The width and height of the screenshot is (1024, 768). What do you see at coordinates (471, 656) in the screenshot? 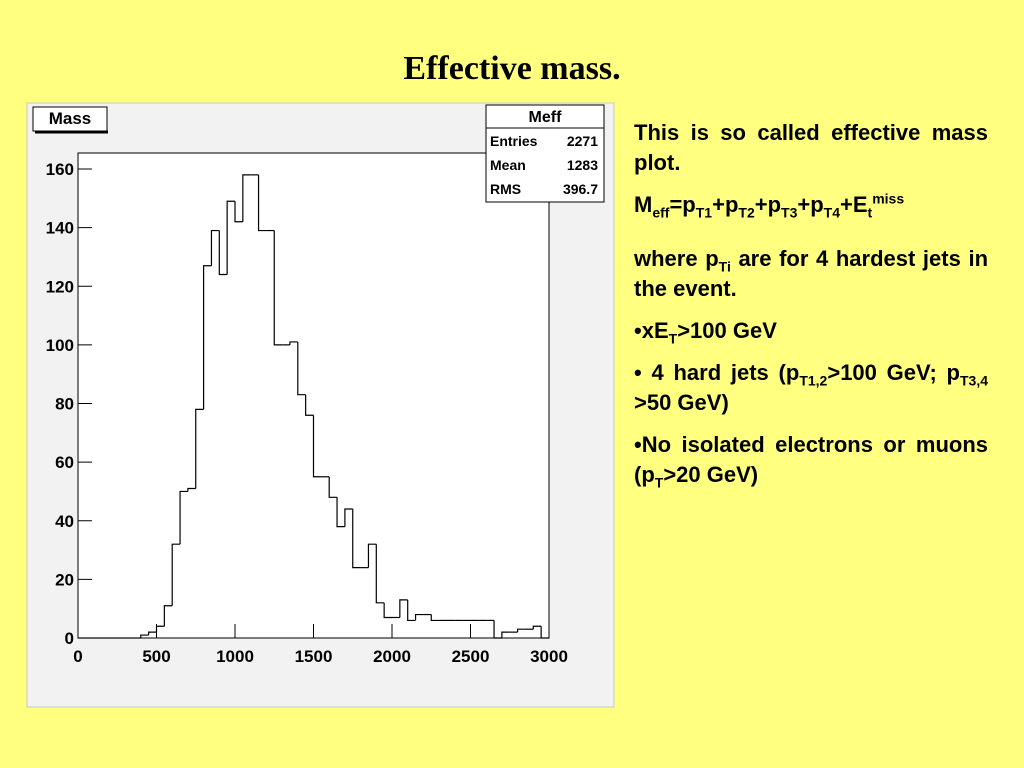
I see `x-tick-label: 2500` at bounding box center [471, 656].